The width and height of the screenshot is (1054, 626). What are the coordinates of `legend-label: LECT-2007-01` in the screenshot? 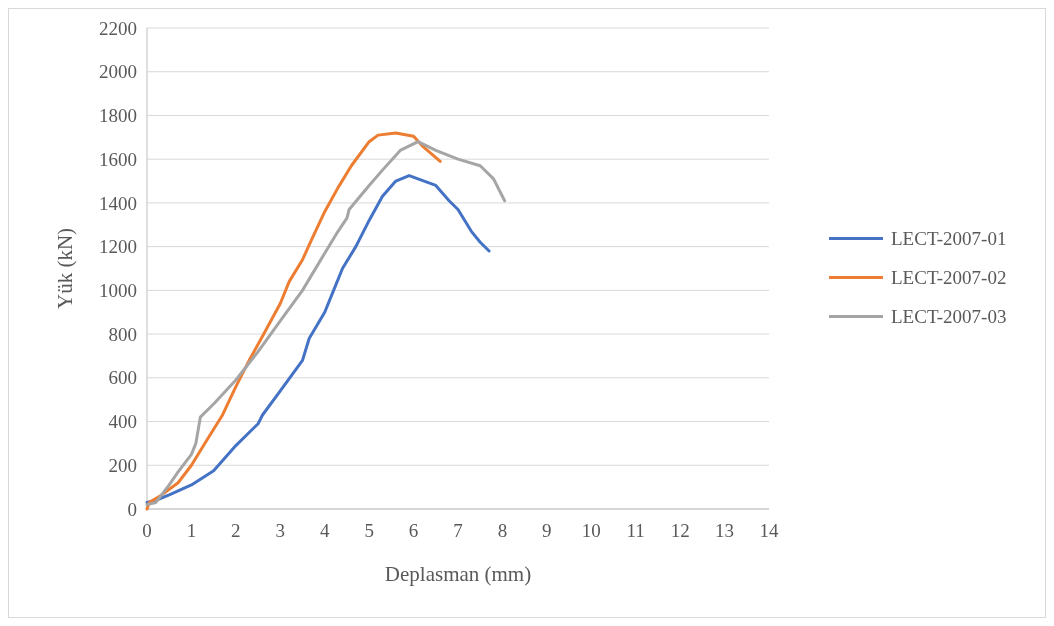 It's located at (949, 239).